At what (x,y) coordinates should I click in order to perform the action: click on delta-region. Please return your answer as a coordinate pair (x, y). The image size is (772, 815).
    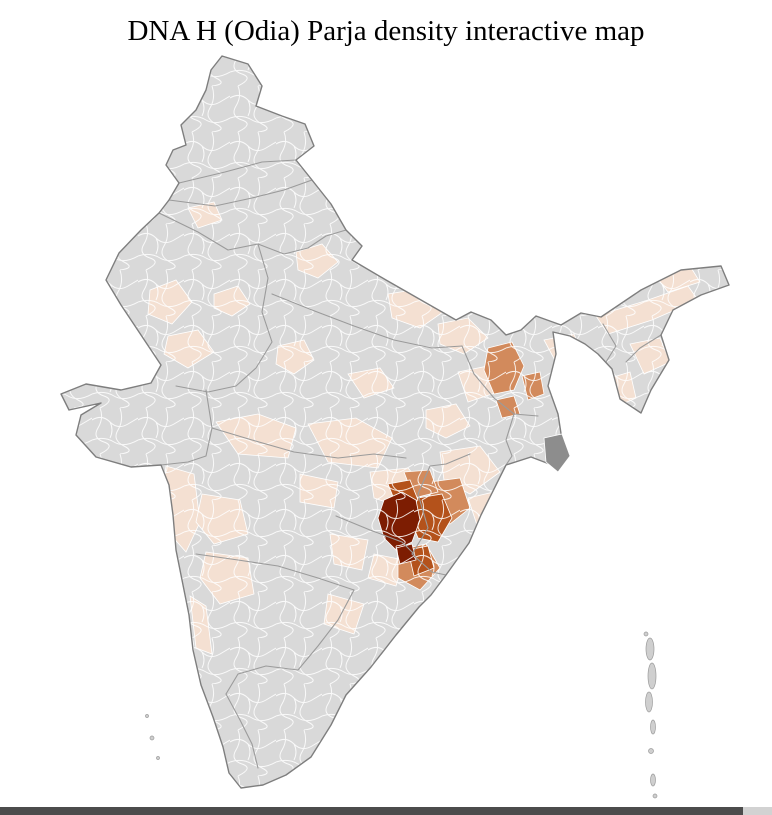
    Looking at the image, I should click on (557, 453).